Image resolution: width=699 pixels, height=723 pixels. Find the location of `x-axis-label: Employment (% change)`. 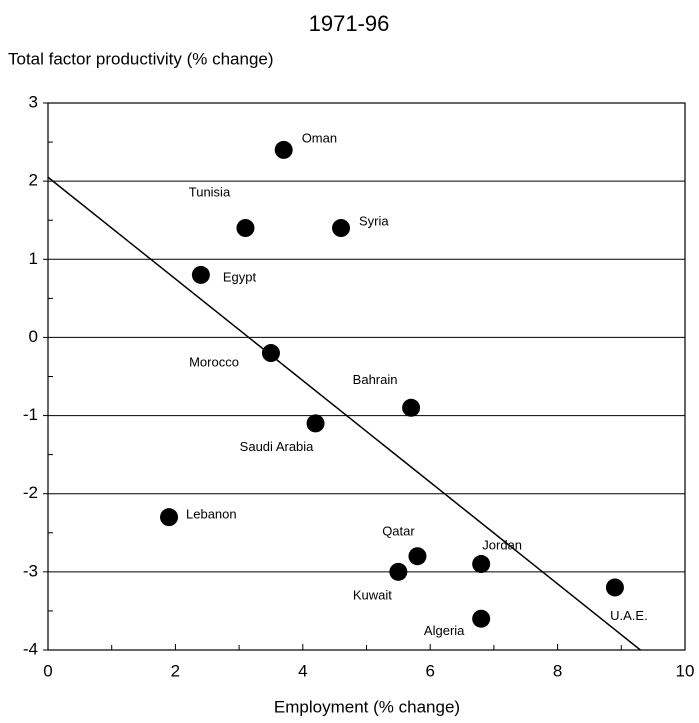

x-axis-label: Employment (% change) is located at coordinates (367, 706).